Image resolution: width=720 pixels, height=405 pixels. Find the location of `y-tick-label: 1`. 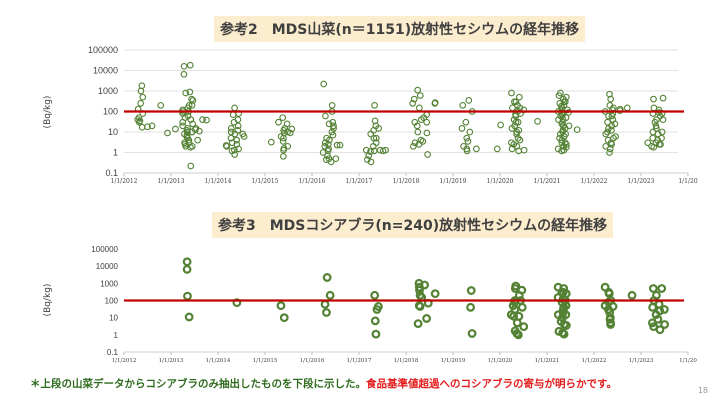

y-tick-label: 1 is located at coordinates (115, 153).